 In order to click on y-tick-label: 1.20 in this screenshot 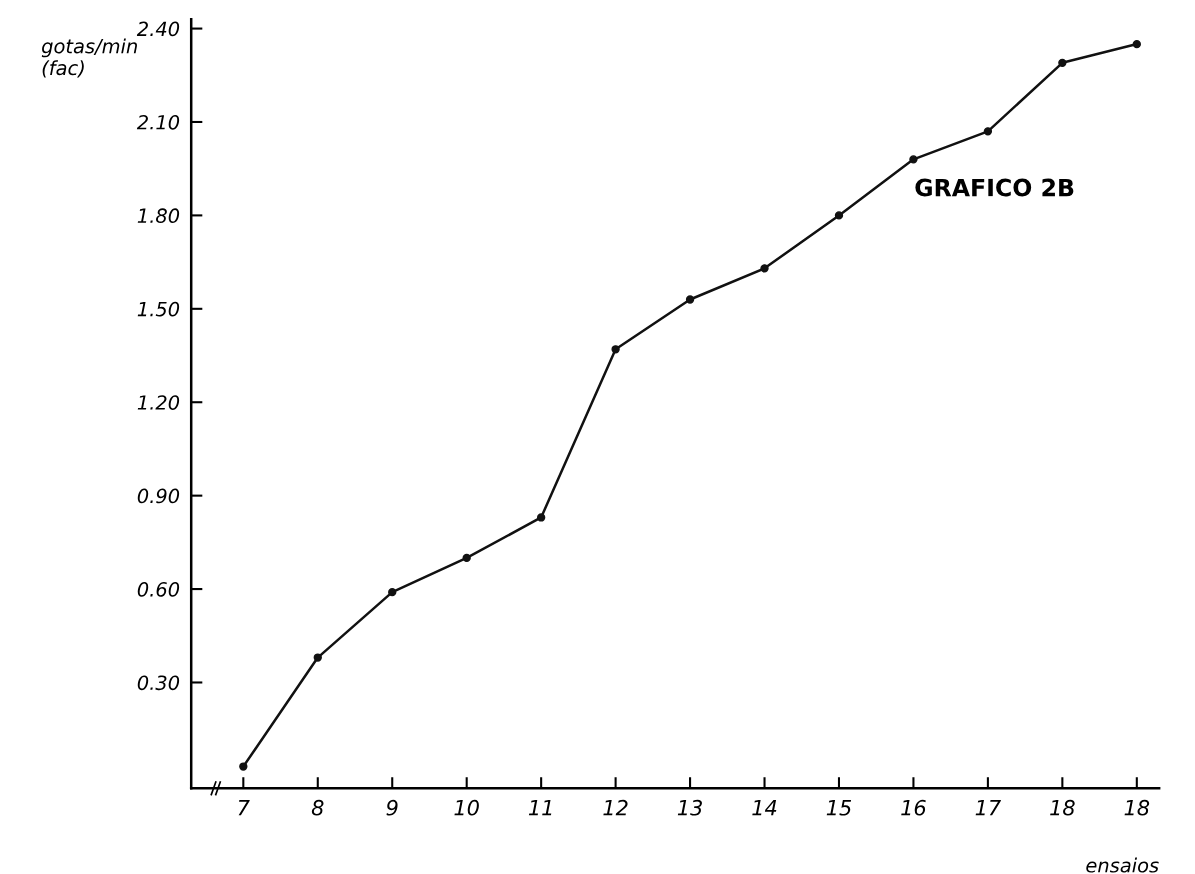, I will do `click(158, 402)`.